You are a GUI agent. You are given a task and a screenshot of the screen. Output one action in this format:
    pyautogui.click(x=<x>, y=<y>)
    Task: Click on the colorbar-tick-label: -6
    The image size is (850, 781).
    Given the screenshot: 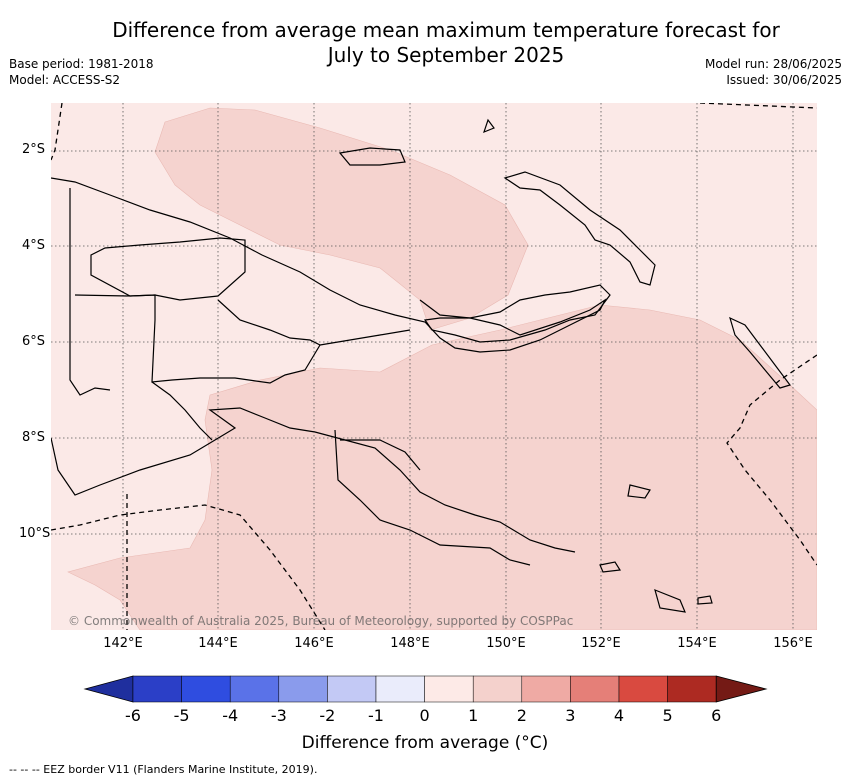 What is the action you would take?
    pyautogui.click(x=133, y=715)
    